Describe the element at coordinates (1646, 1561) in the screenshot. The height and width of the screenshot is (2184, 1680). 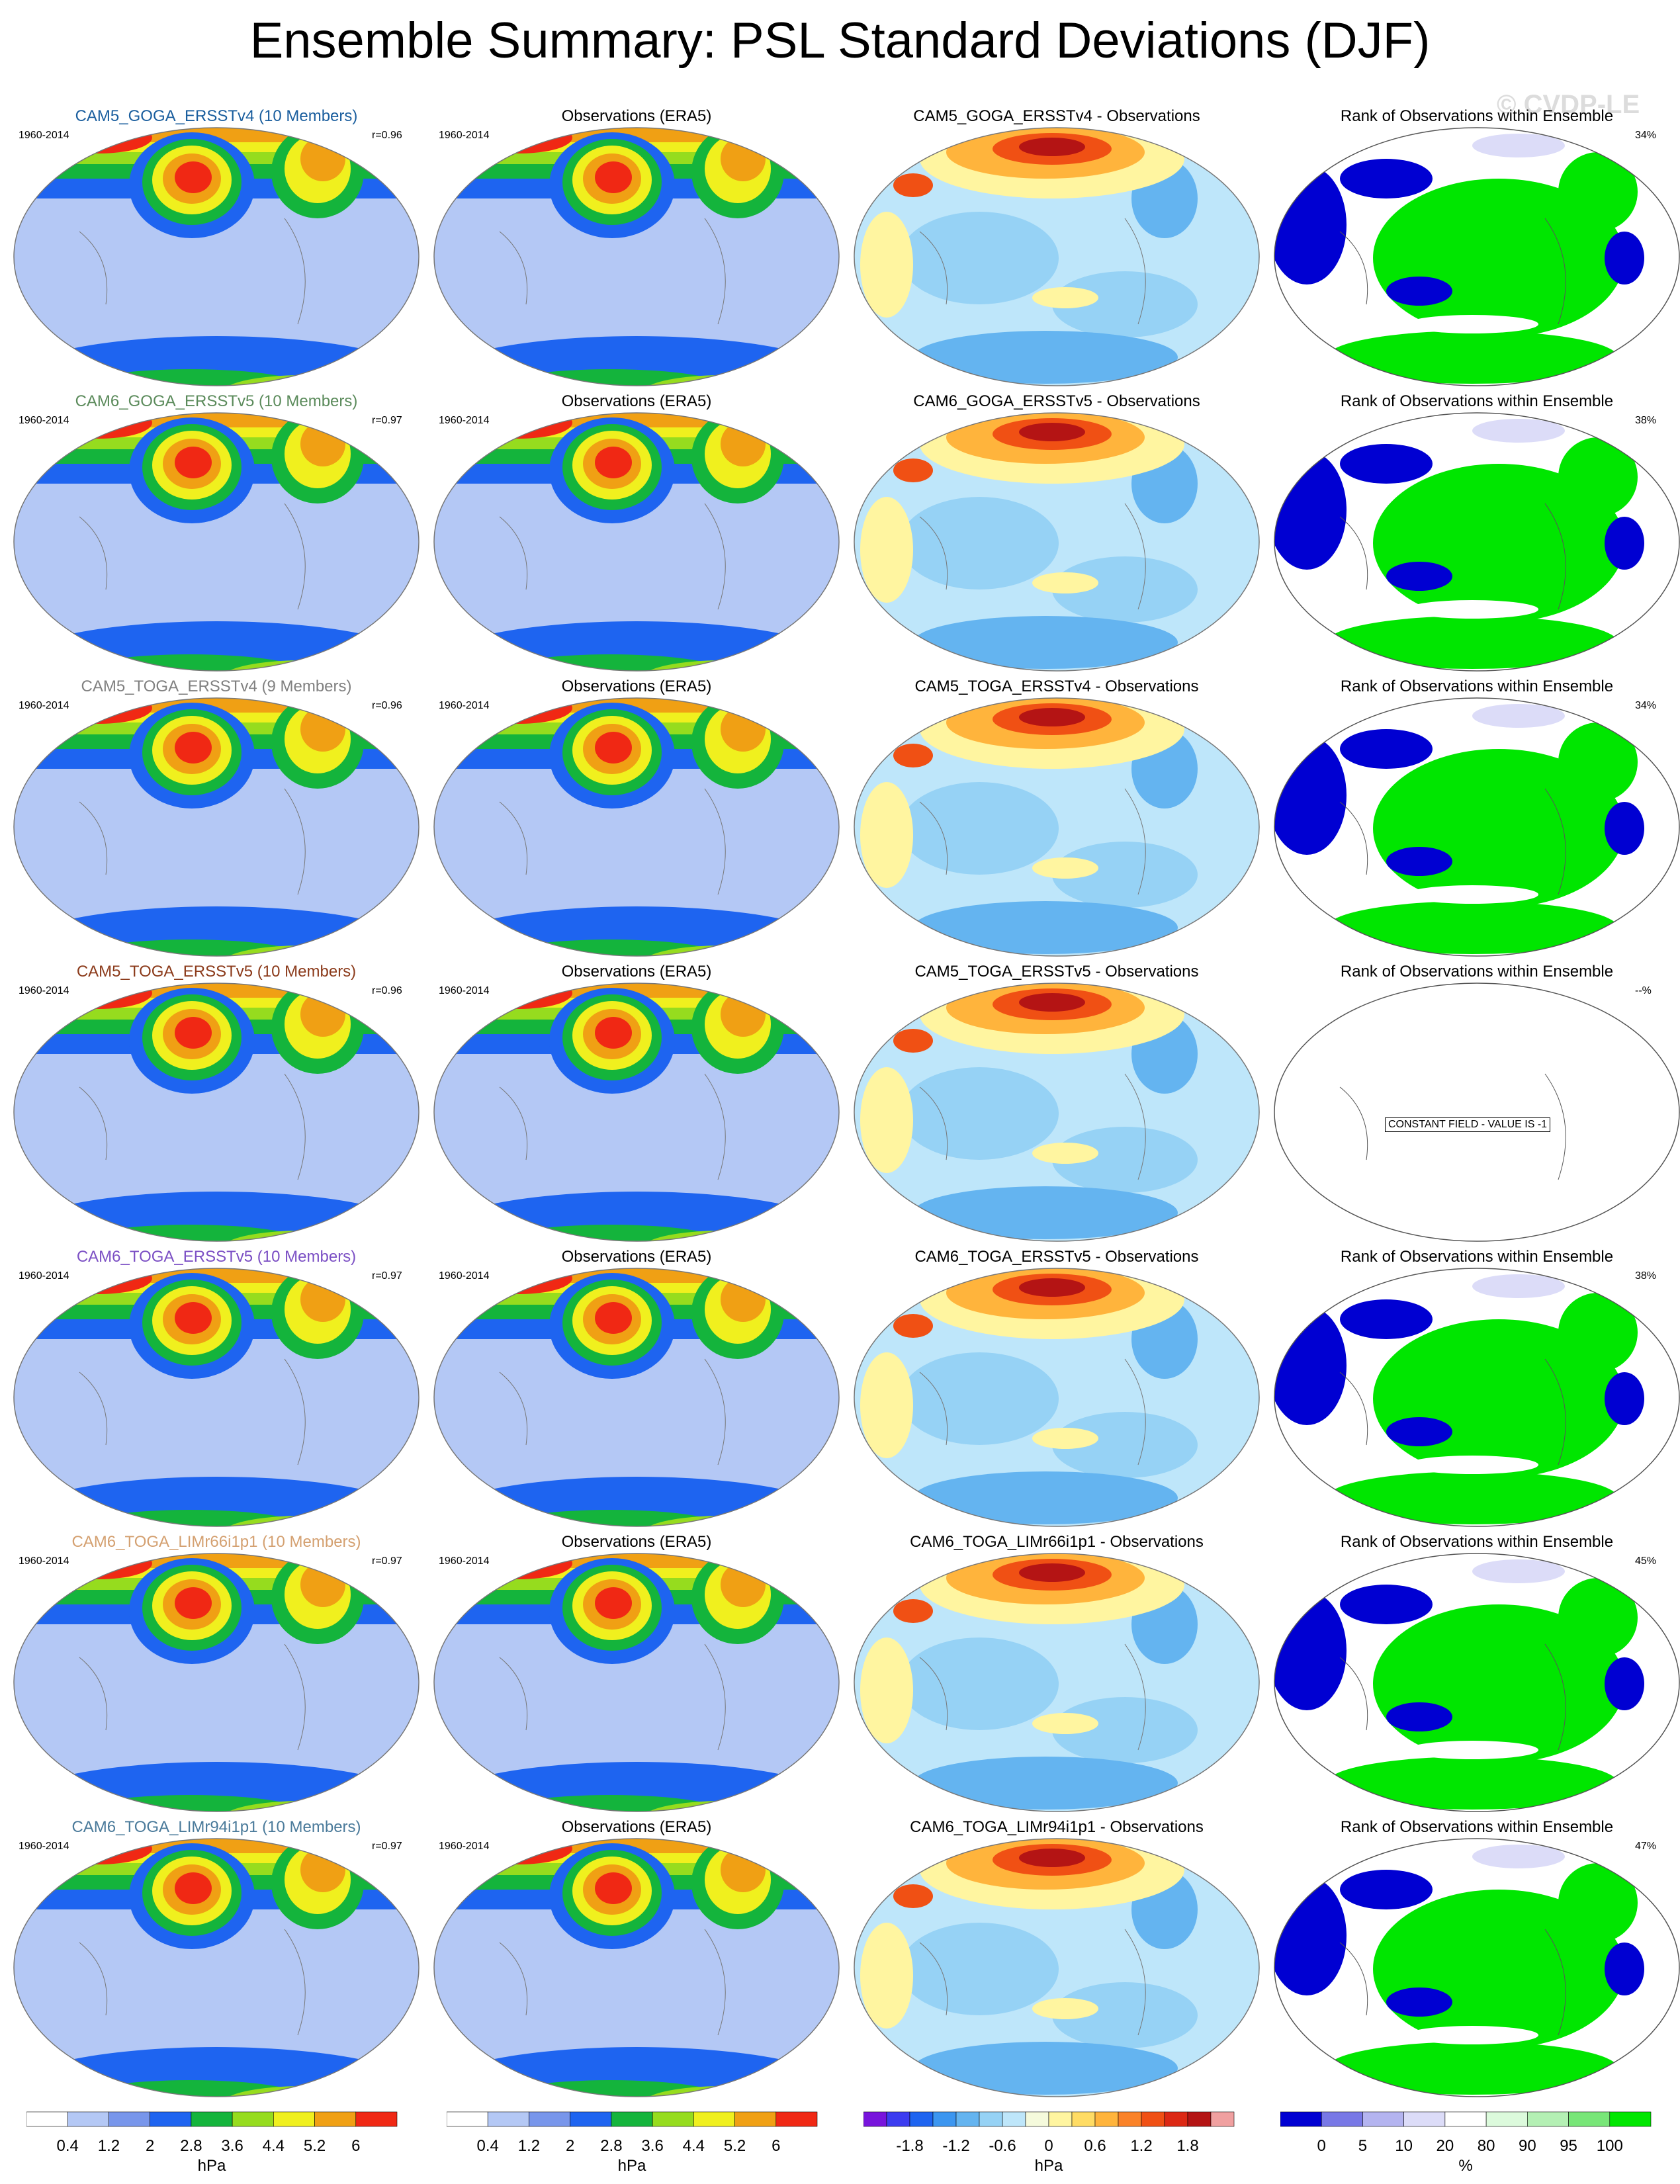
I see `rank-percent: 45%` at that location.